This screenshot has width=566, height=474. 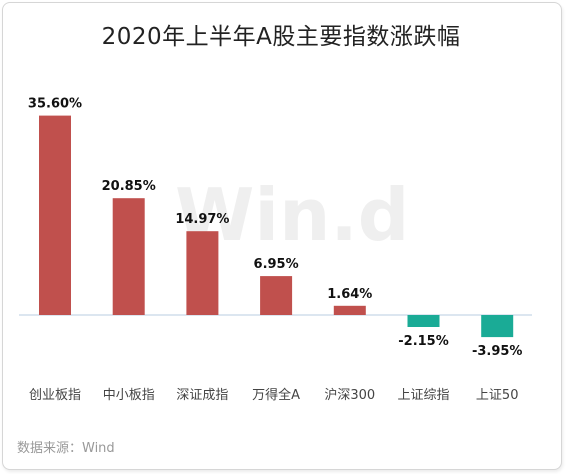 I want to click on category-label-3: 深证成指, so click(x=202, y=395).